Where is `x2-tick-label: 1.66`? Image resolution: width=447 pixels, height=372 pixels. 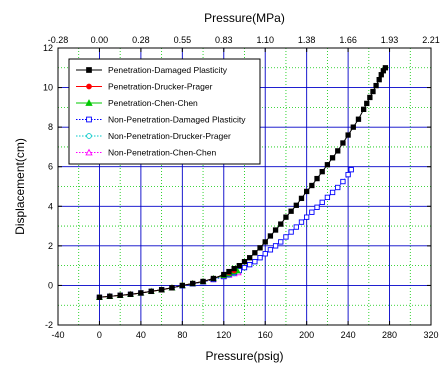
x2-tick-label: 1.66 is located at coordinates (348, 40).